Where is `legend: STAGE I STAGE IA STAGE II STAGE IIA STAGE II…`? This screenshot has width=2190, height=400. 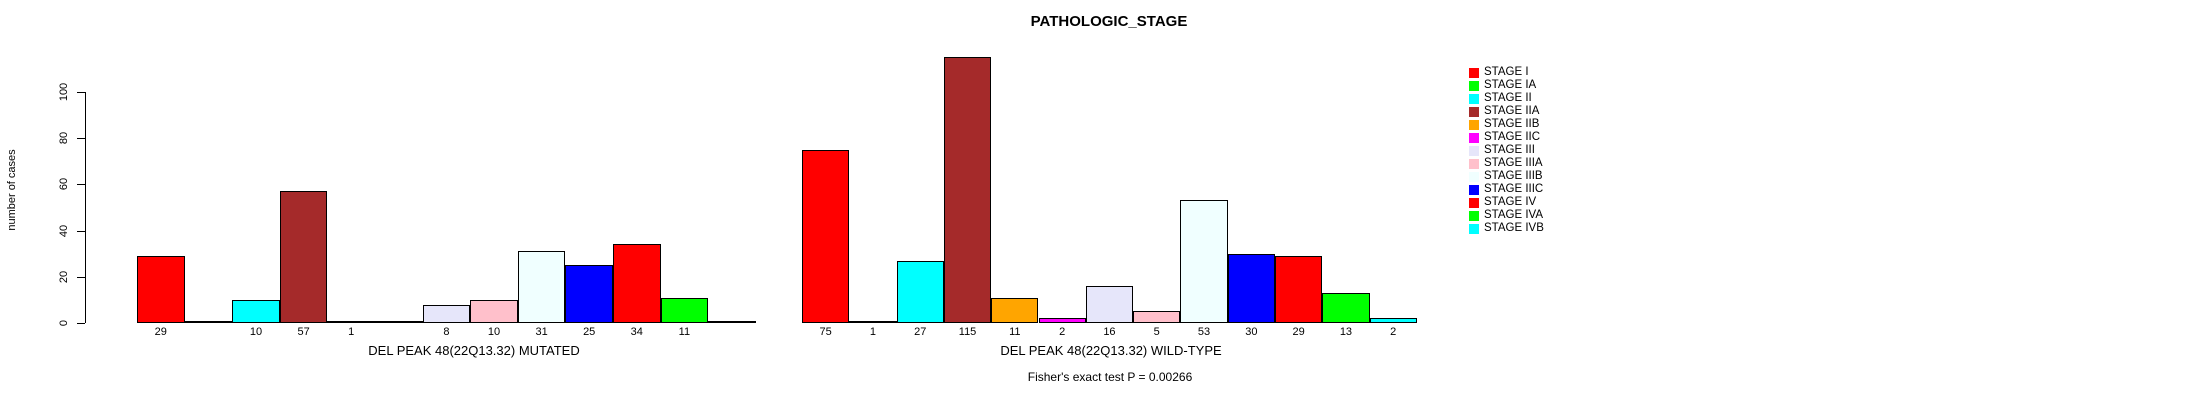
legend: STAGE I STAGE IA STAGE II STAGE IIA STAGE II… is located at coordinates (1506, 150).